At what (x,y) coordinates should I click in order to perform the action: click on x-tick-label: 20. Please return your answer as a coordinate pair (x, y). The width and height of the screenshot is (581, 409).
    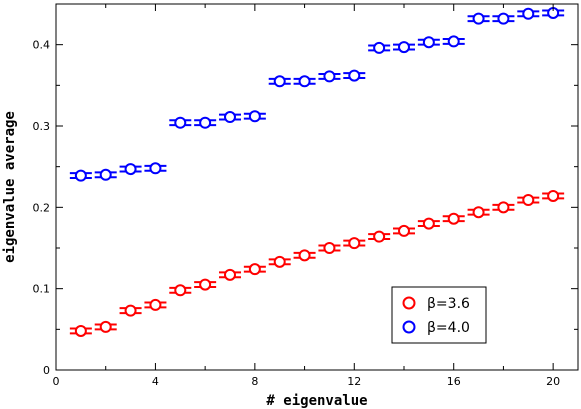
    Looking at the image, I should click on (553, 381).